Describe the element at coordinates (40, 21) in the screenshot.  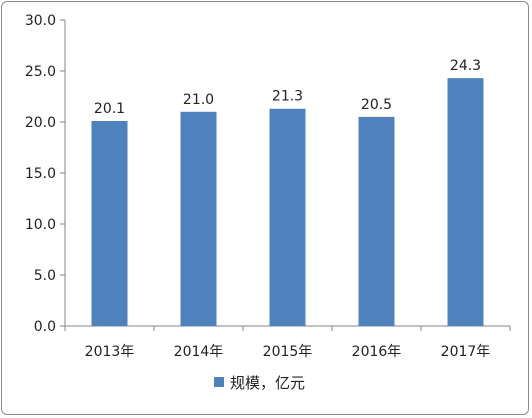
I see `y-tick-label: 30.0` at that location.